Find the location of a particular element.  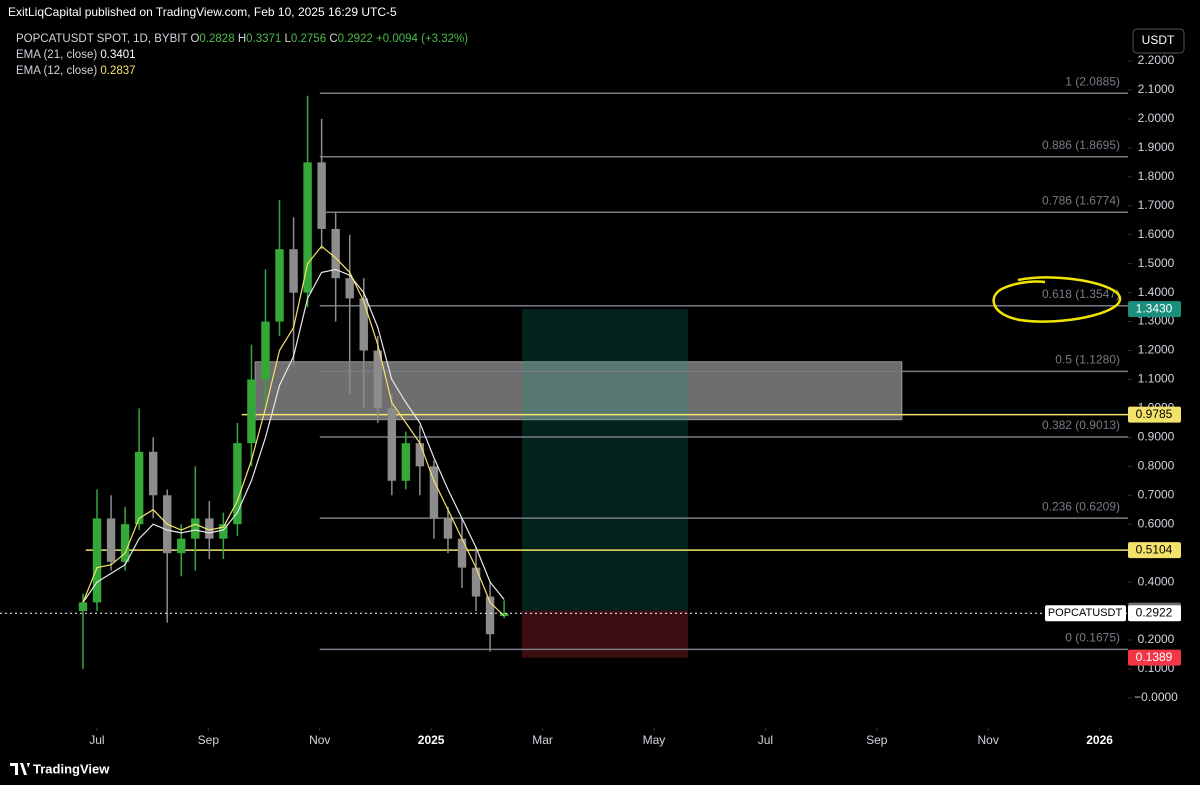

price-tag: 0.2922 is located at coordinates (1154, 612).